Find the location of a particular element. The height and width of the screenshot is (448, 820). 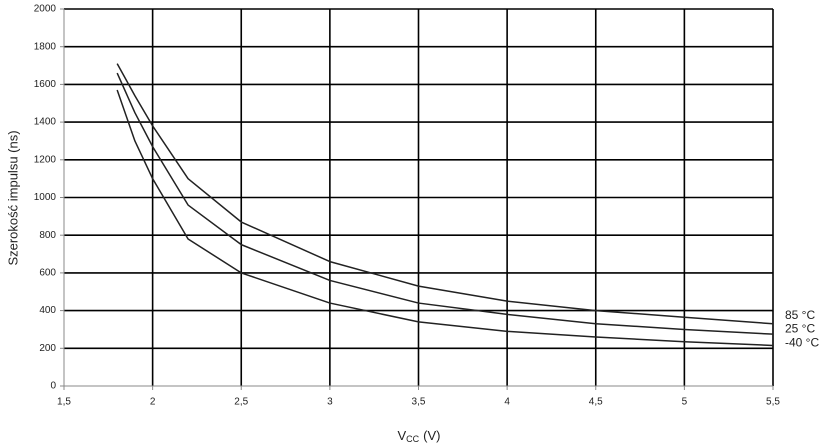

x-axis-title-sub: CC is located at coordinates (412, 439).